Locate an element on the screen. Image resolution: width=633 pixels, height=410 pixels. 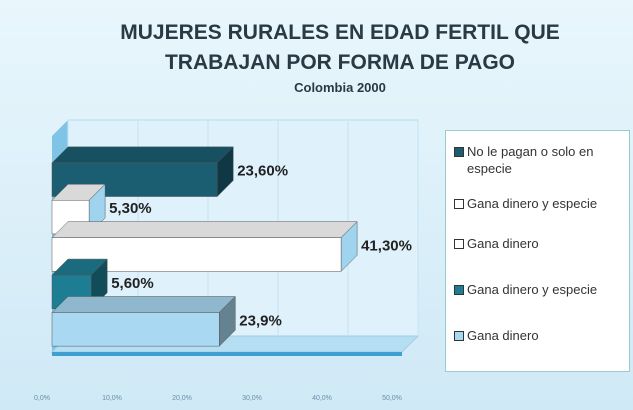
x-tick-label: 10,0% is located at coordinates (112, 398).